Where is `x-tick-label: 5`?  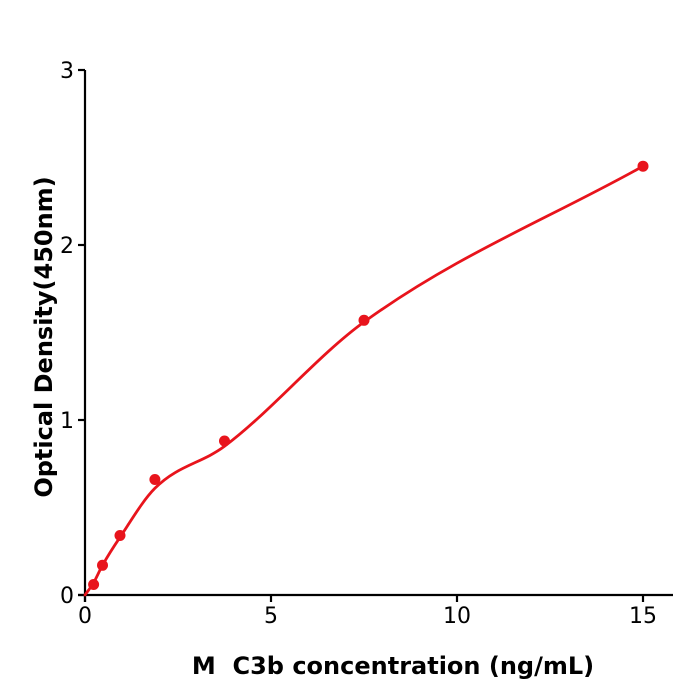
x-tick-label: 5 is located at coordinates (271, 616).